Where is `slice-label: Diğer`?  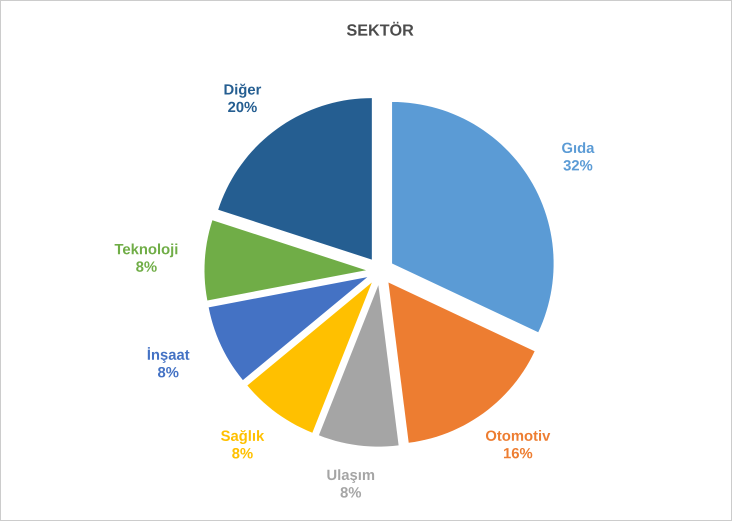
slice-label: Diğer is located at coordinates (243, 91).